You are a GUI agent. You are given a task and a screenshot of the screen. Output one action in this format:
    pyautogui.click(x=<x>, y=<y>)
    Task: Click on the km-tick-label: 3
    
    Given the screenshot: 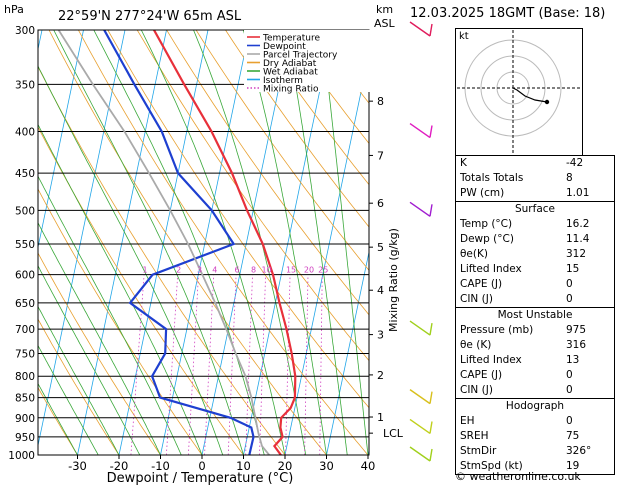 What is the action you would take?
    pyautogui.click(x=380, y=335)
    